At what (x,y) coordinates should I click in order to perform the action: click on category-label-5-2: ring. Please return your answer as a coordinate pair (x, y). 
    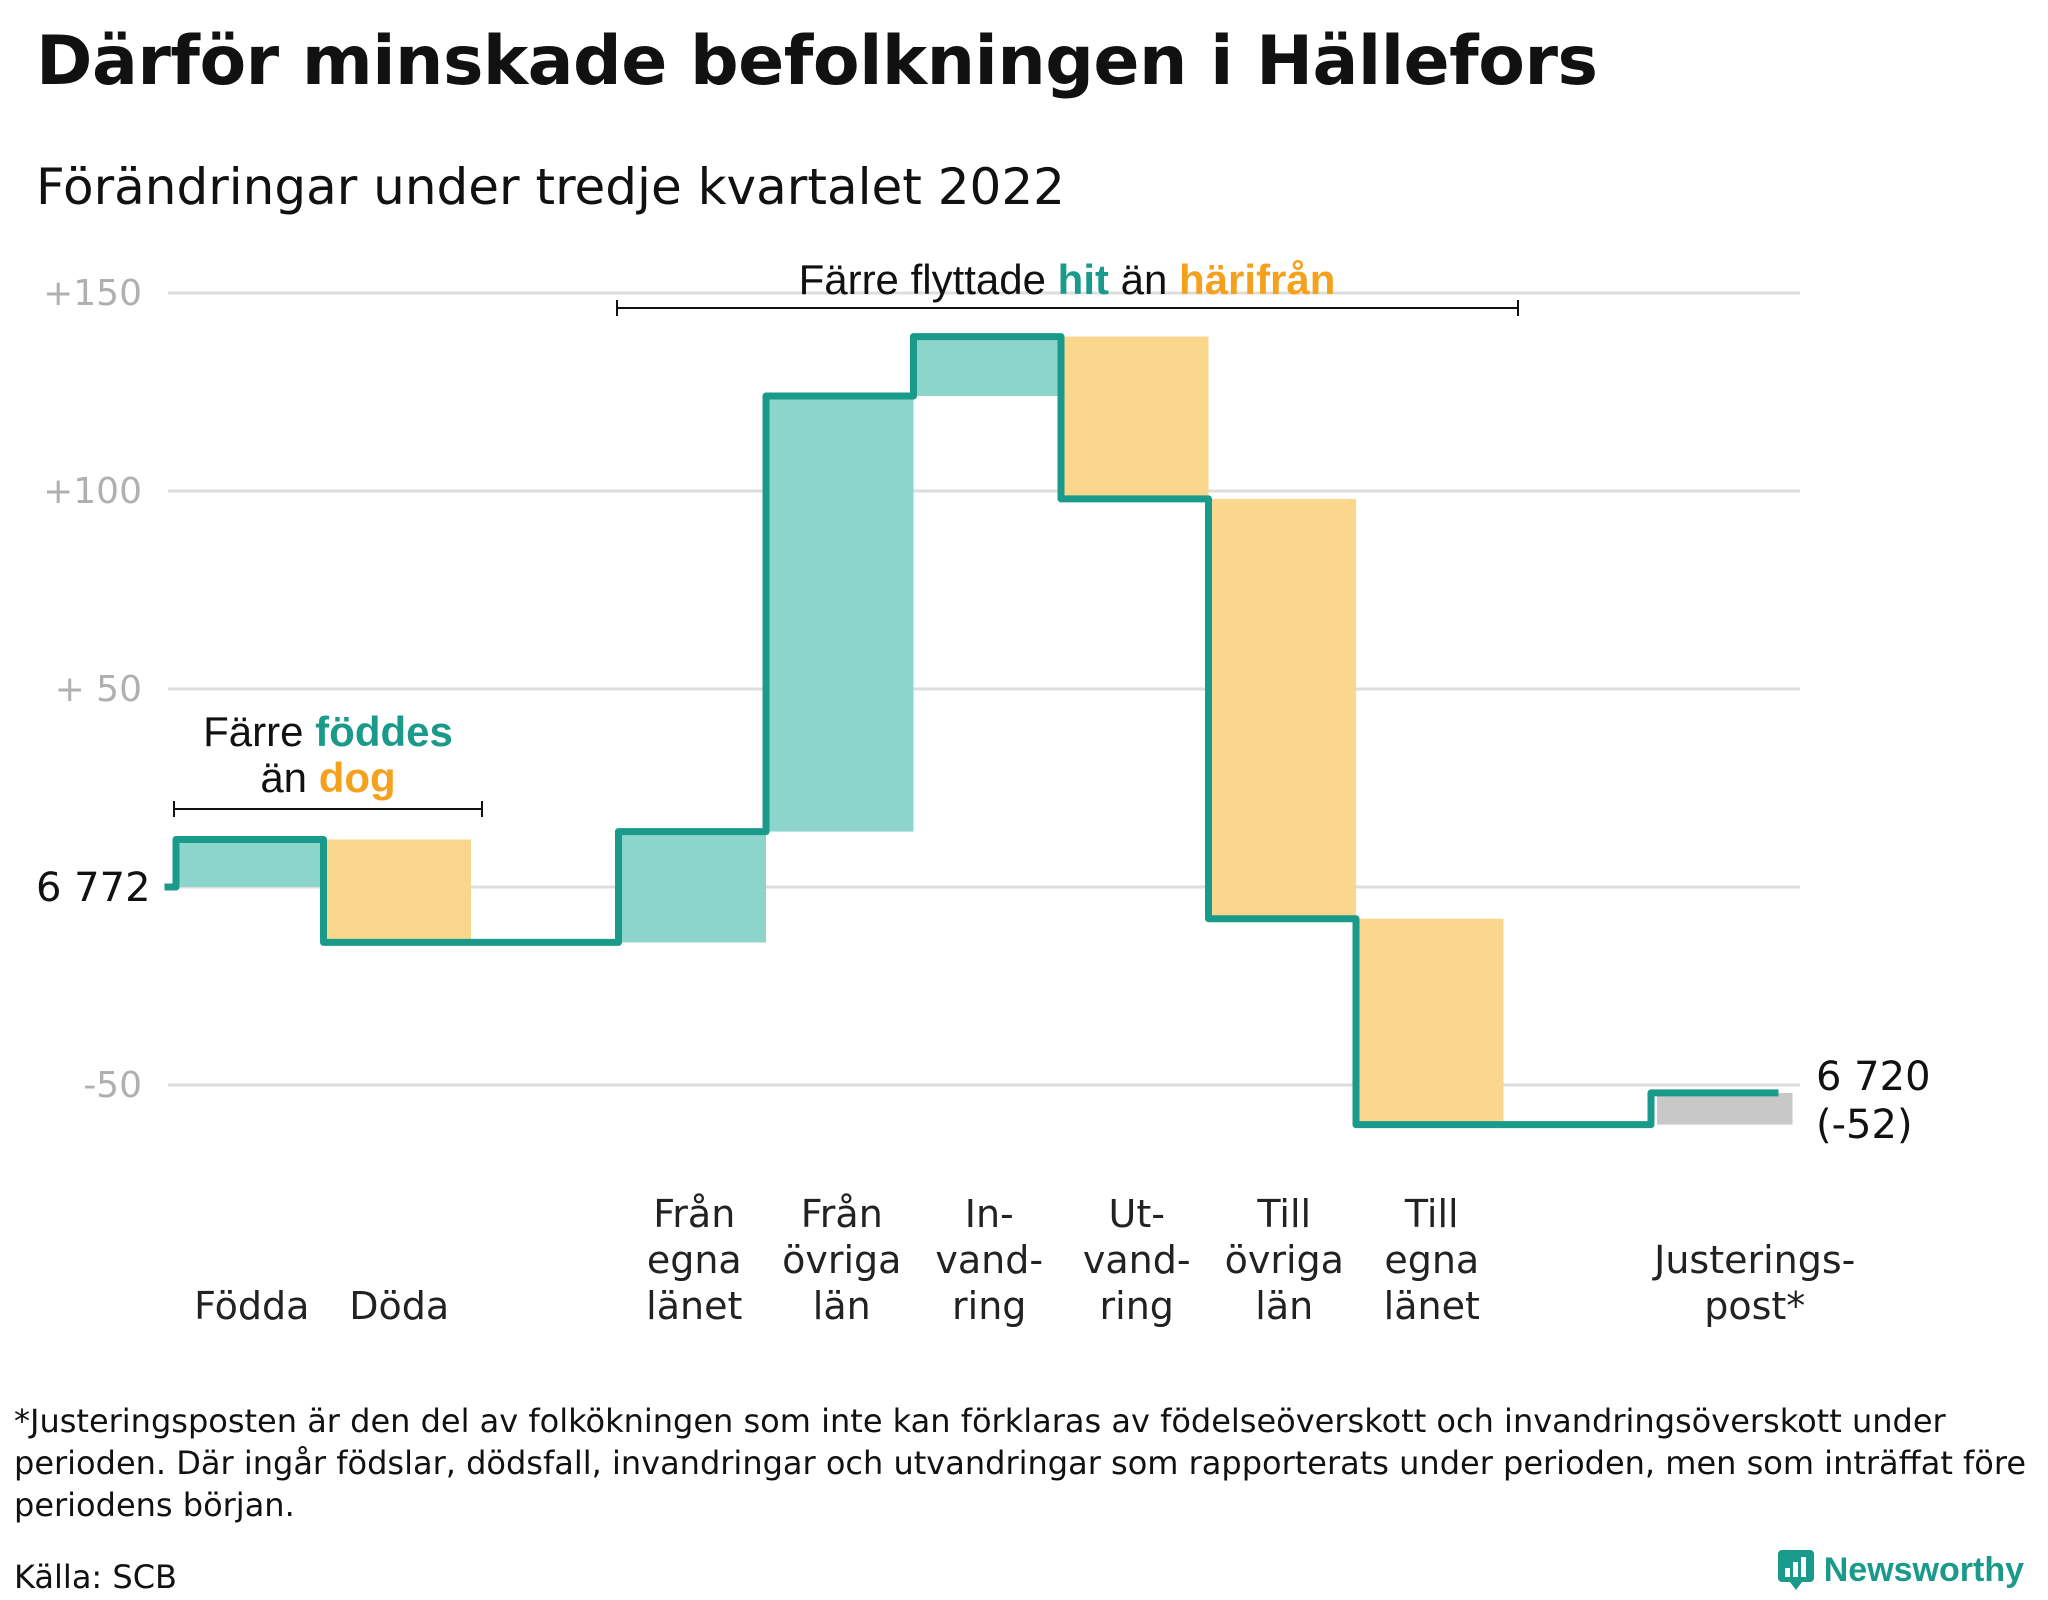
    Looking at the image, I should click on (989, 1306).